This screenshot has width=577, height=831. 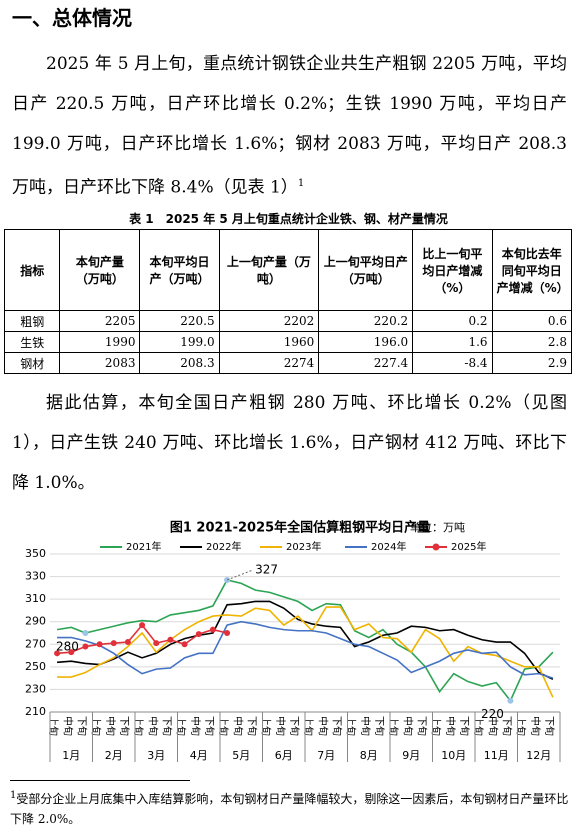 What do you see at coordinates (269, 342) in the screenshot?
I see `cell: 1960` at bounding box center [269, 342].